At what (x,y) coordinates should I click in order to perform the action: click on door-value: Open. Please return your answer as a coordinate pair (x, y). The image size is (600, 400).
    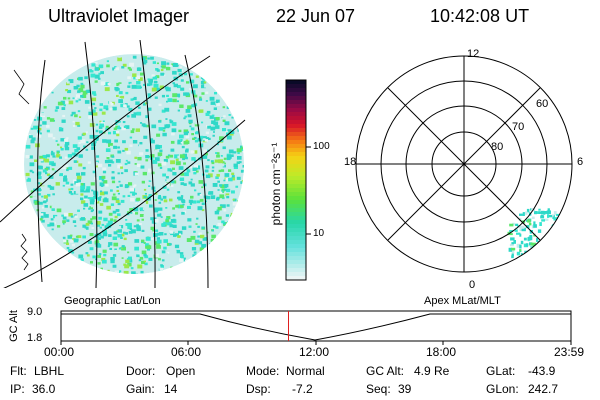
    Looking at the image, I should click on (181, 371).